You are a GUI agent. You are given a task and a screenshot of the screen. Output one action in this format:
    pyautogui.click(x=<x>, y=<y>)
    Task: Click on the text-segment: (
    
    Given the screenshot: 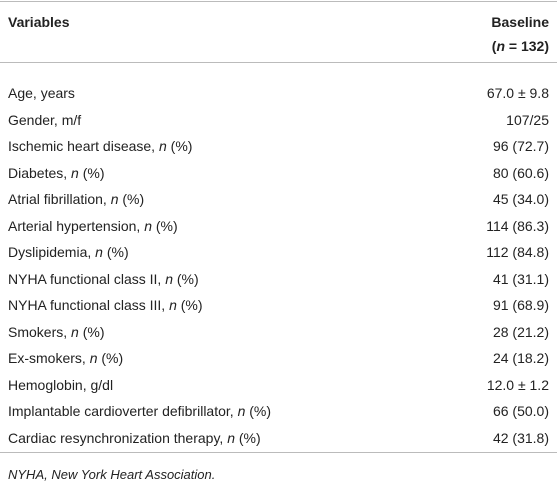 What is the action you would take?
    pyautogui.click(x=494, y=46)
    